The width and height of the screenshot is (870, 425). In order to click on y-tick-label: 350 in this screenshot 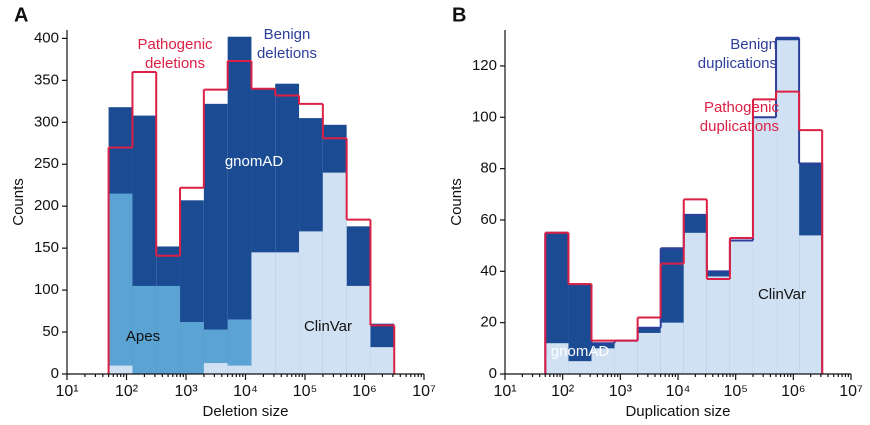, I will do `click(46, 79)`.